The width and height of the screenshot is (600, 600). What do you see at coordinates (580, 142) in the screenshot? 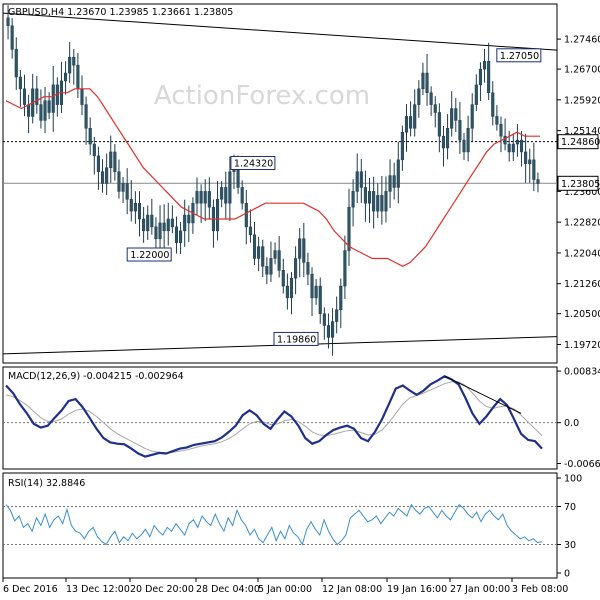
I see `level-label: 1.24860` at bounding box center [580, 142].